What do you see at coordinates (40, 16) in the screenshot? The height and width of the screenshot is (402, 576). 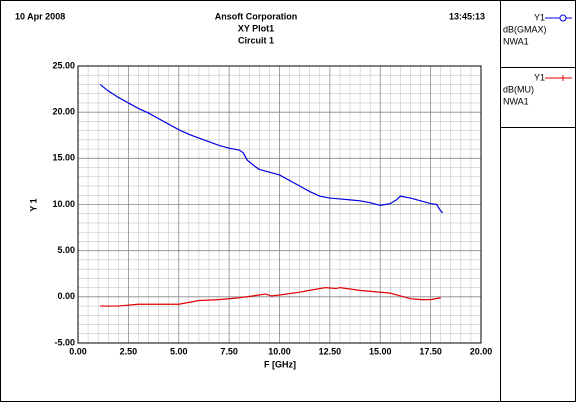 I see `date: 10 Apr 2008` at bounding box center [40, 16].